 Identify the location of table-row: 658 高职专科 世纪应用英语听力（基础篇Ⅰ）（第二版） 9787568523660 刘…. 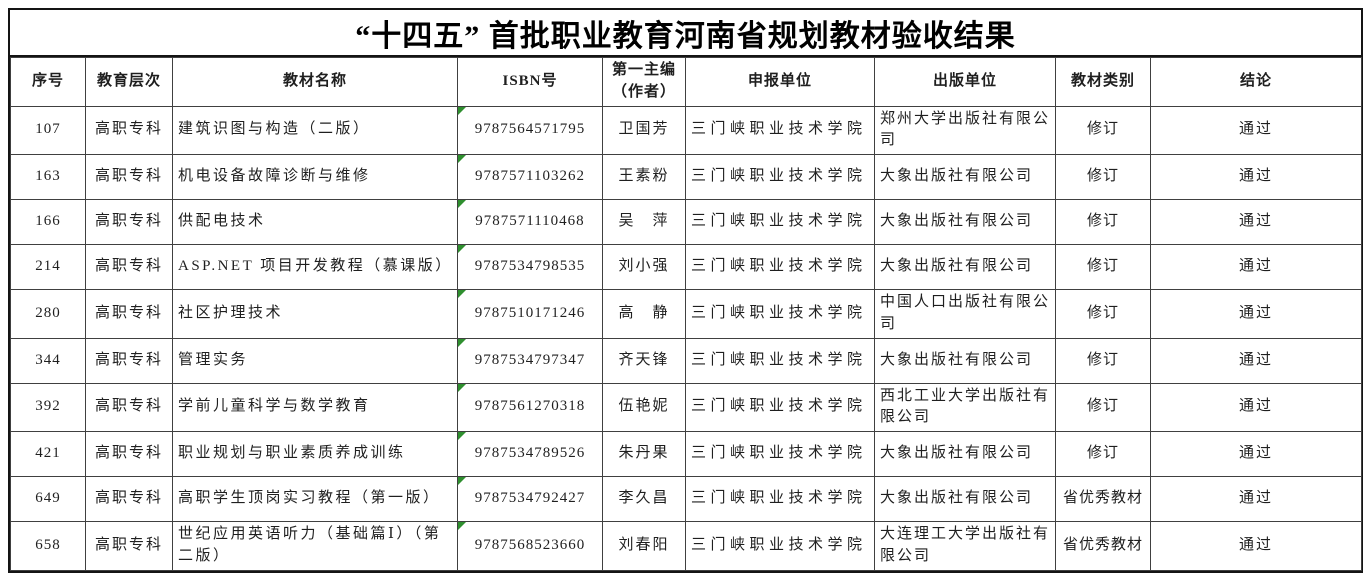
(686, 546).